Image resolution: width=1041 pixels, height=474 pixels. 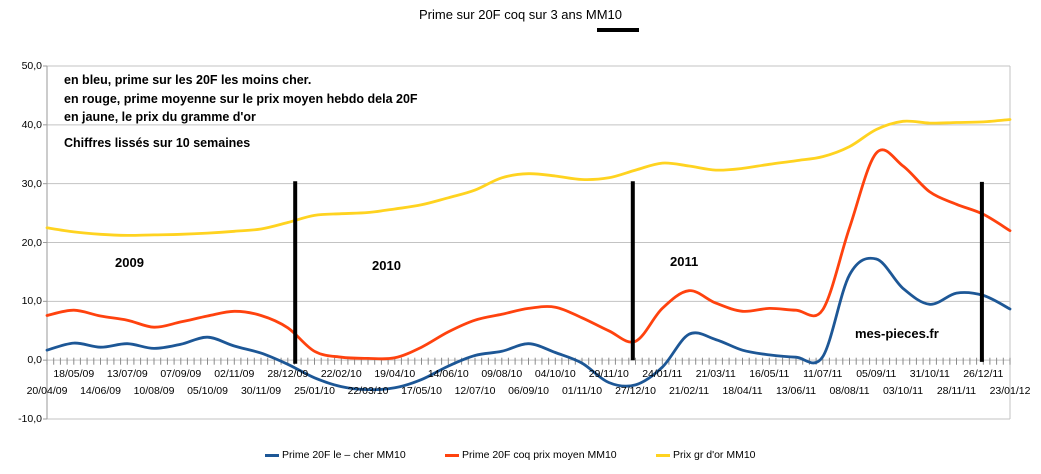 What do you see at coordinates (956, 391) in the screenshot?
I see `x-tick-label: 28/11/11` at bounding box center [956, 391].